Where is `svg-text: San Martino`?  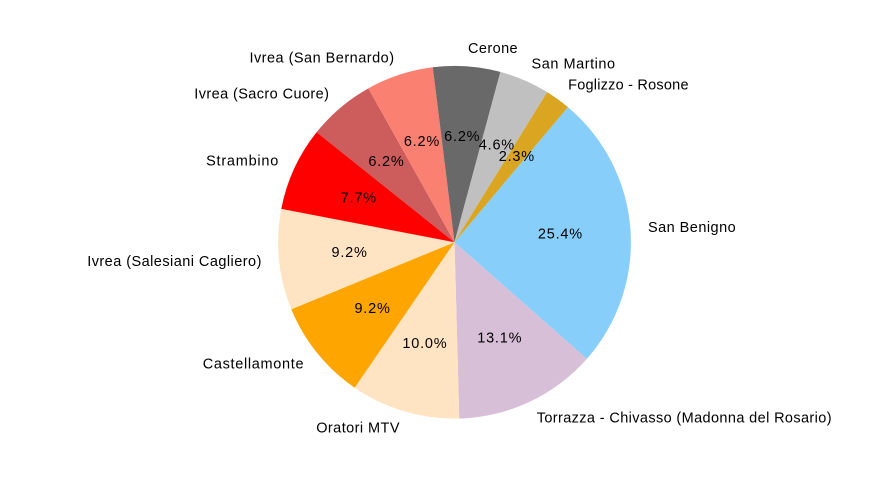
svg-text: San Martino is located at coordinates (574, 65).